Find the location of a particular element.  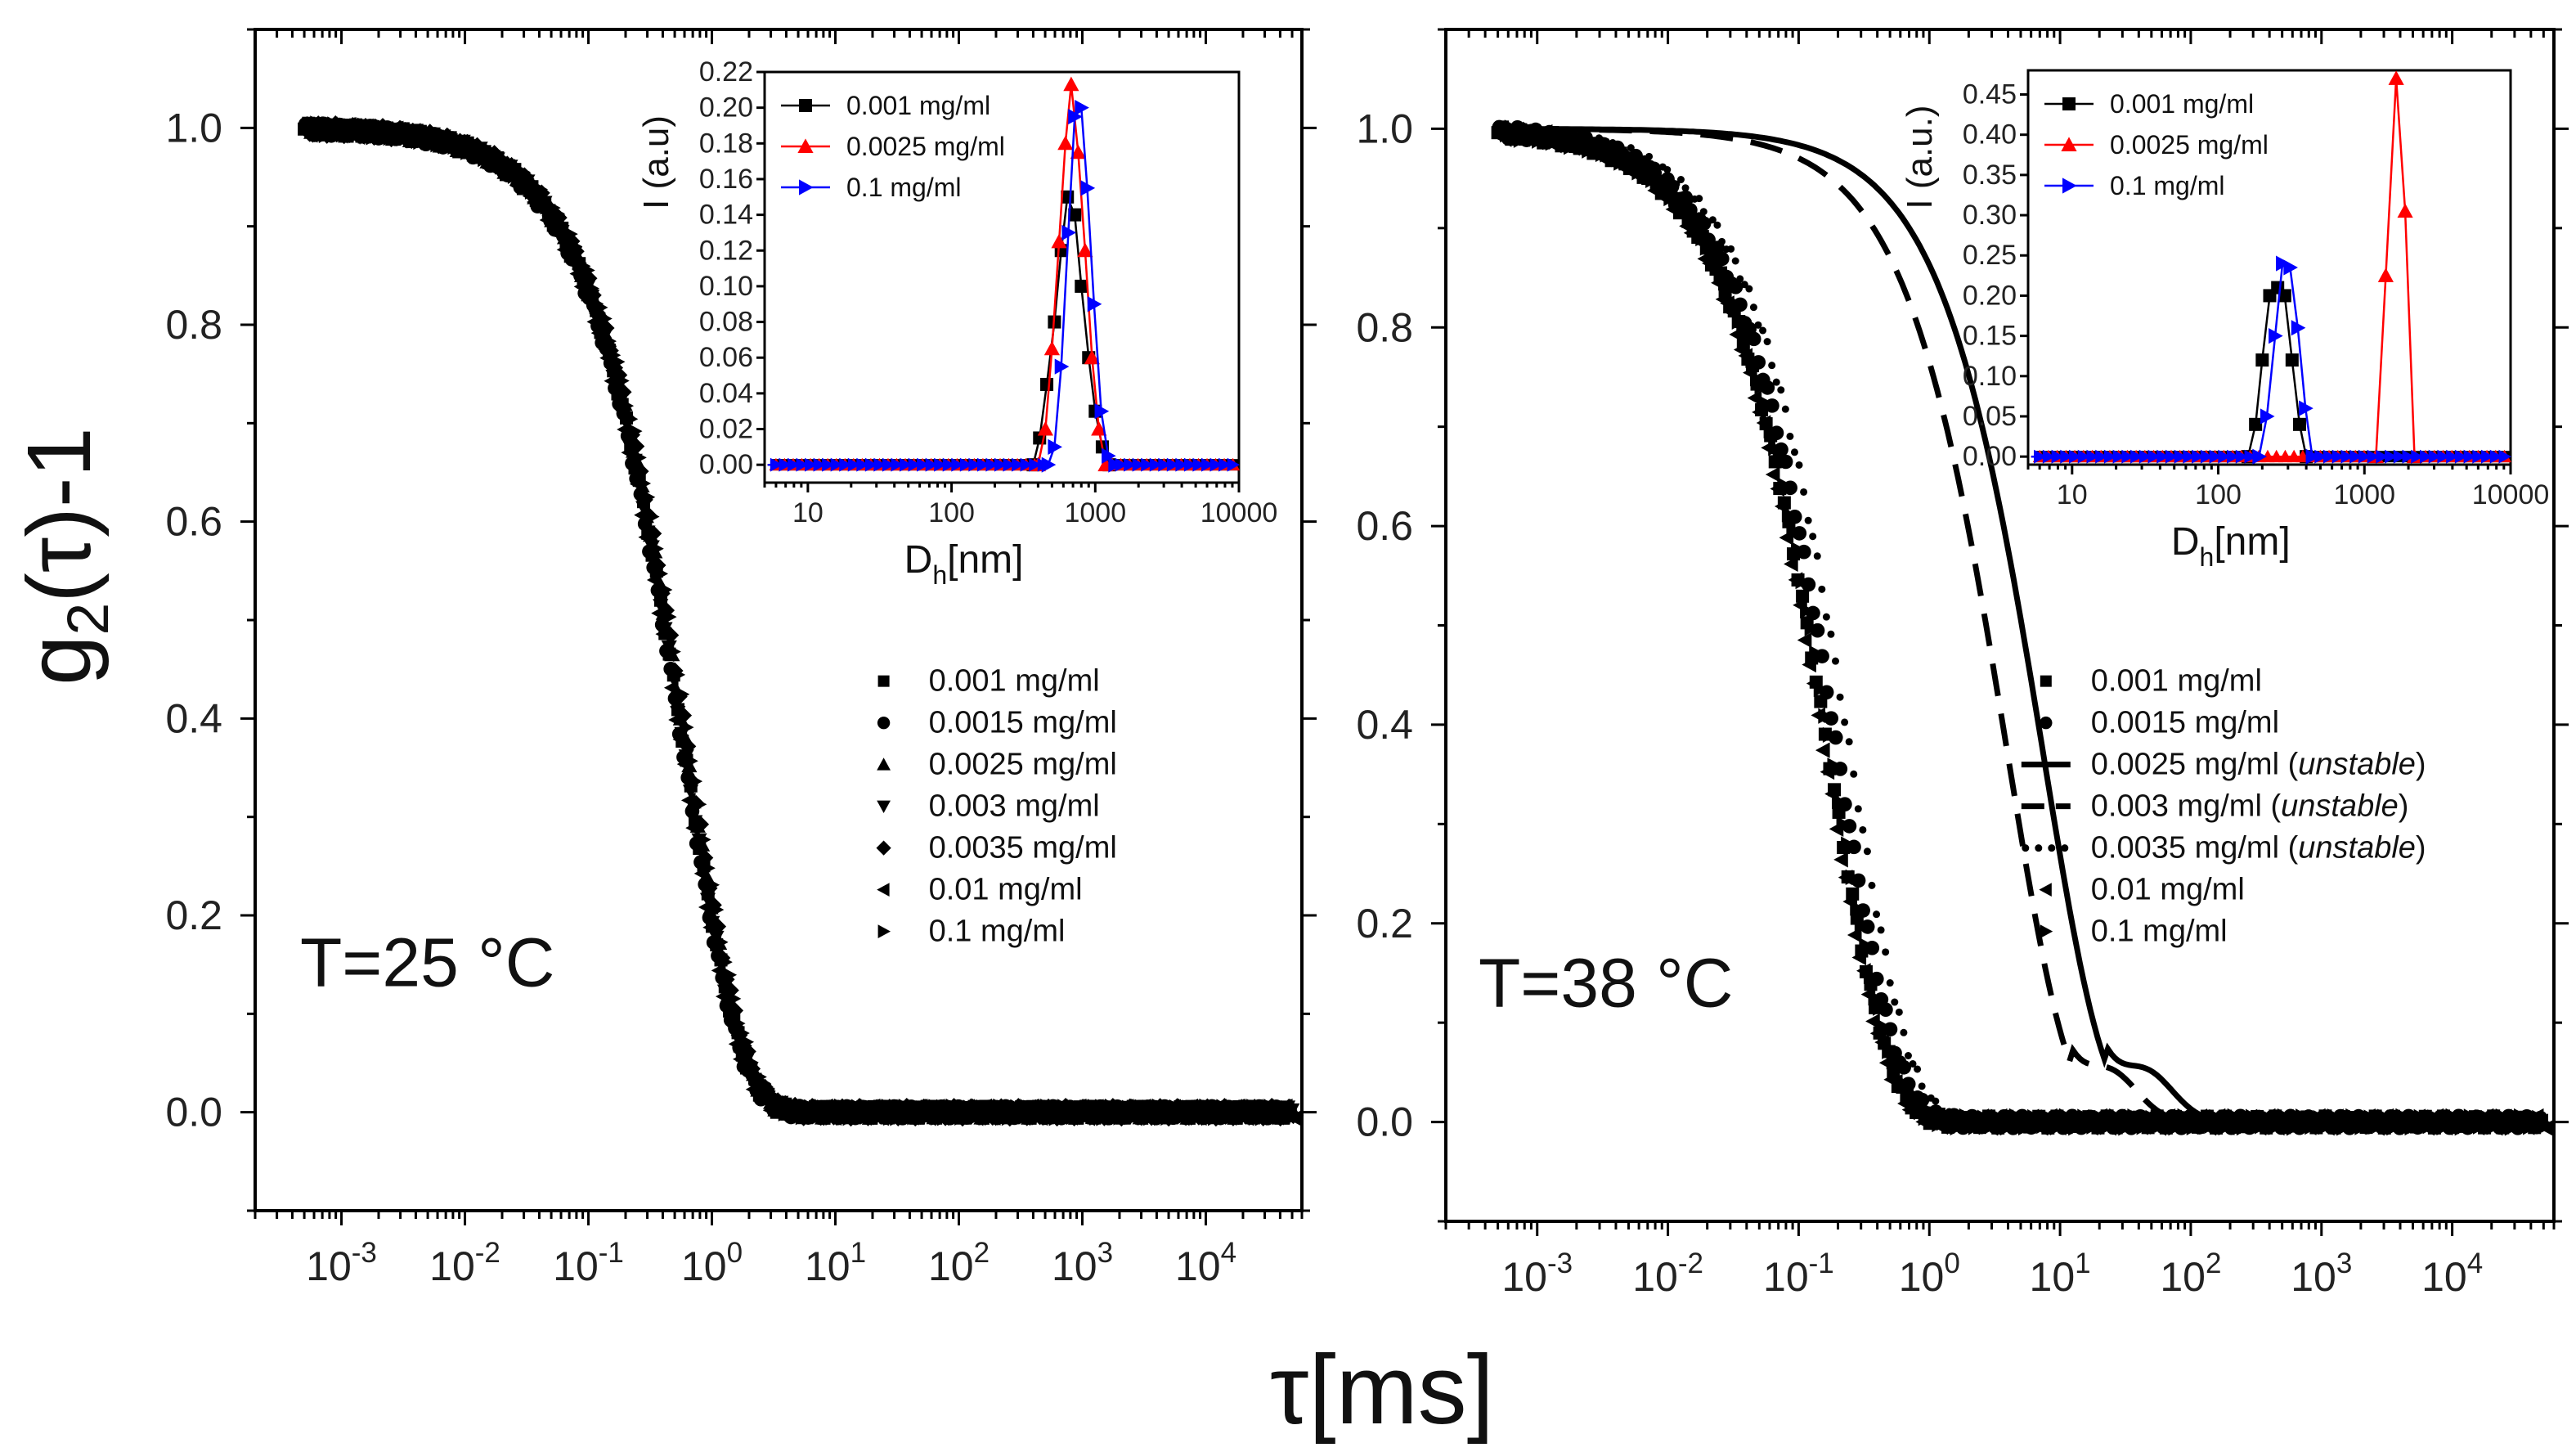

inset-y-tick-label: 0.04 is located at coordinates (726, 393).